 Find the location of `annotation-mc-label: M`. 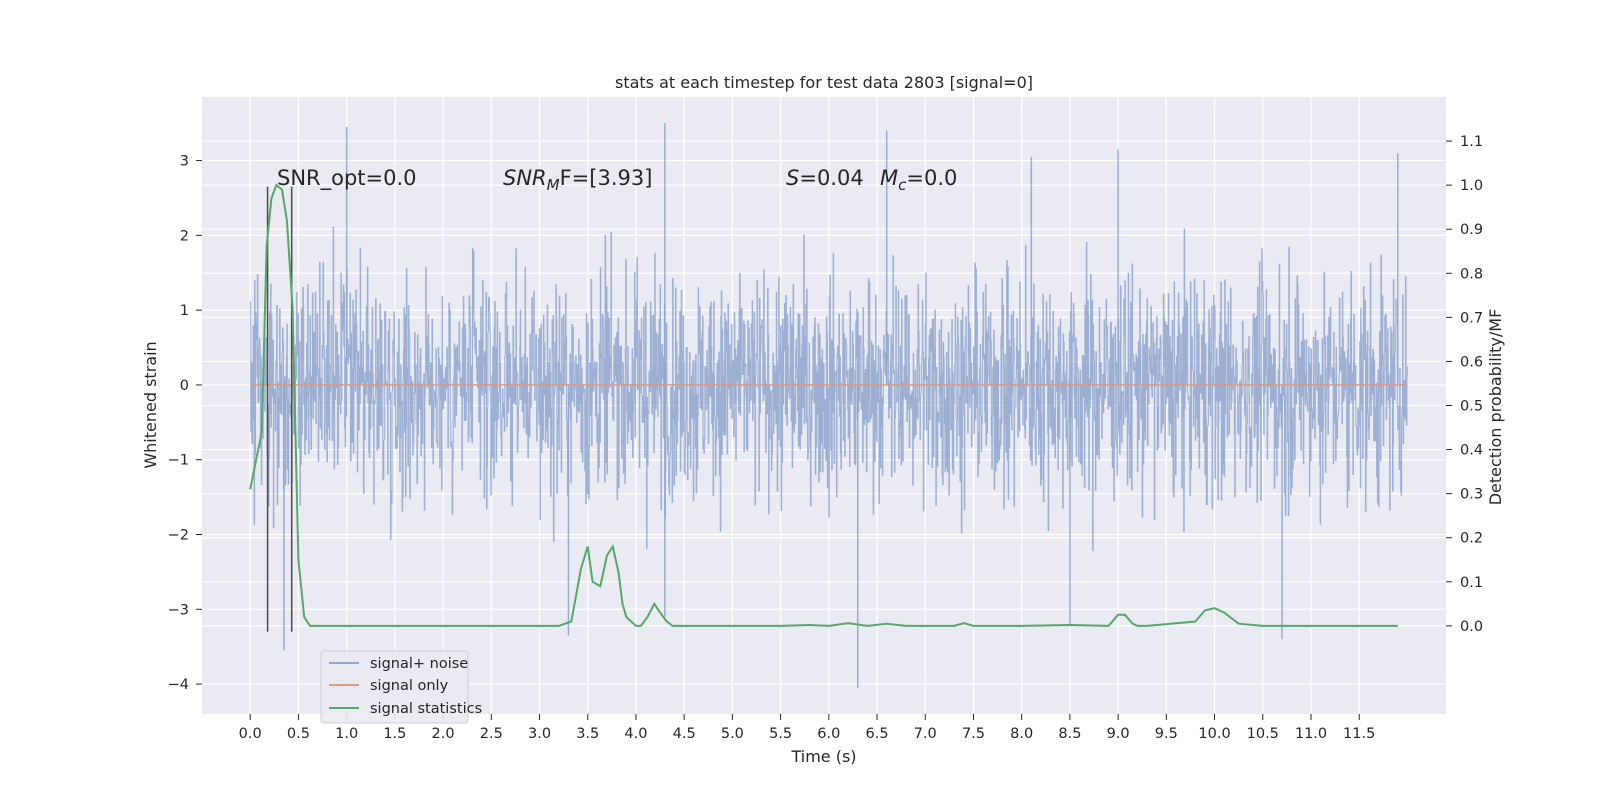

annotation-mc-label: M is located at coordinates (889, 178).